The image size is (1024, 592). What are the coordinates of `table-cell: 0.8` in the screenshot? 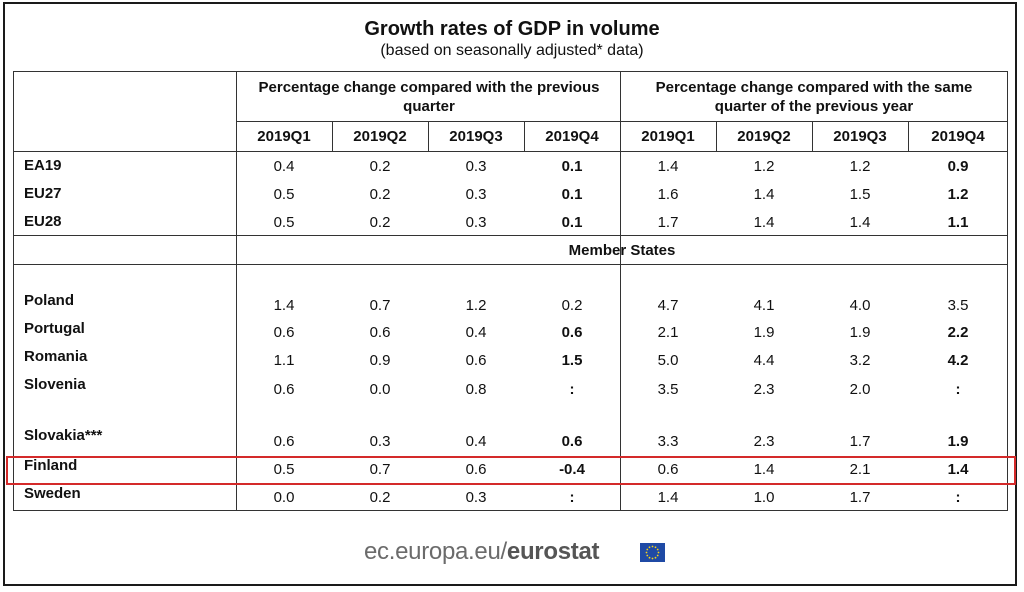 It's located at (476, 389).